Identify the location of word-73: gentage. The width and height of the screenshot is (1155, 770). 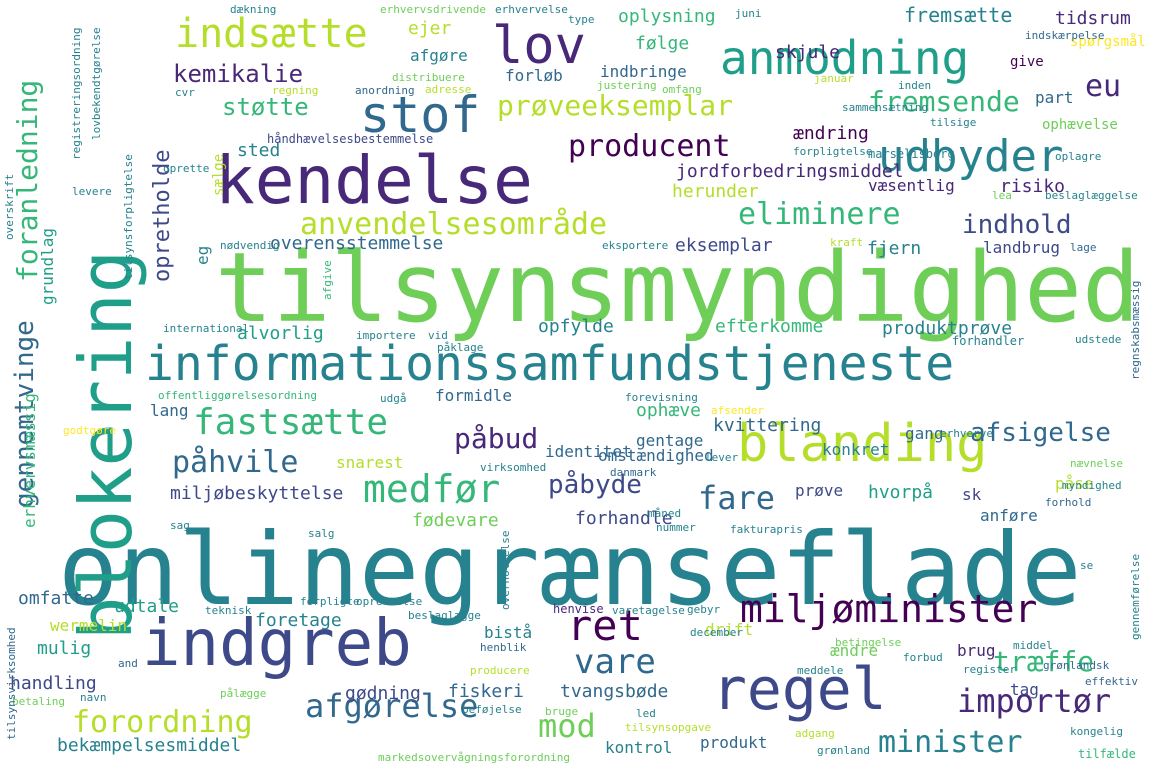
(670, 440).